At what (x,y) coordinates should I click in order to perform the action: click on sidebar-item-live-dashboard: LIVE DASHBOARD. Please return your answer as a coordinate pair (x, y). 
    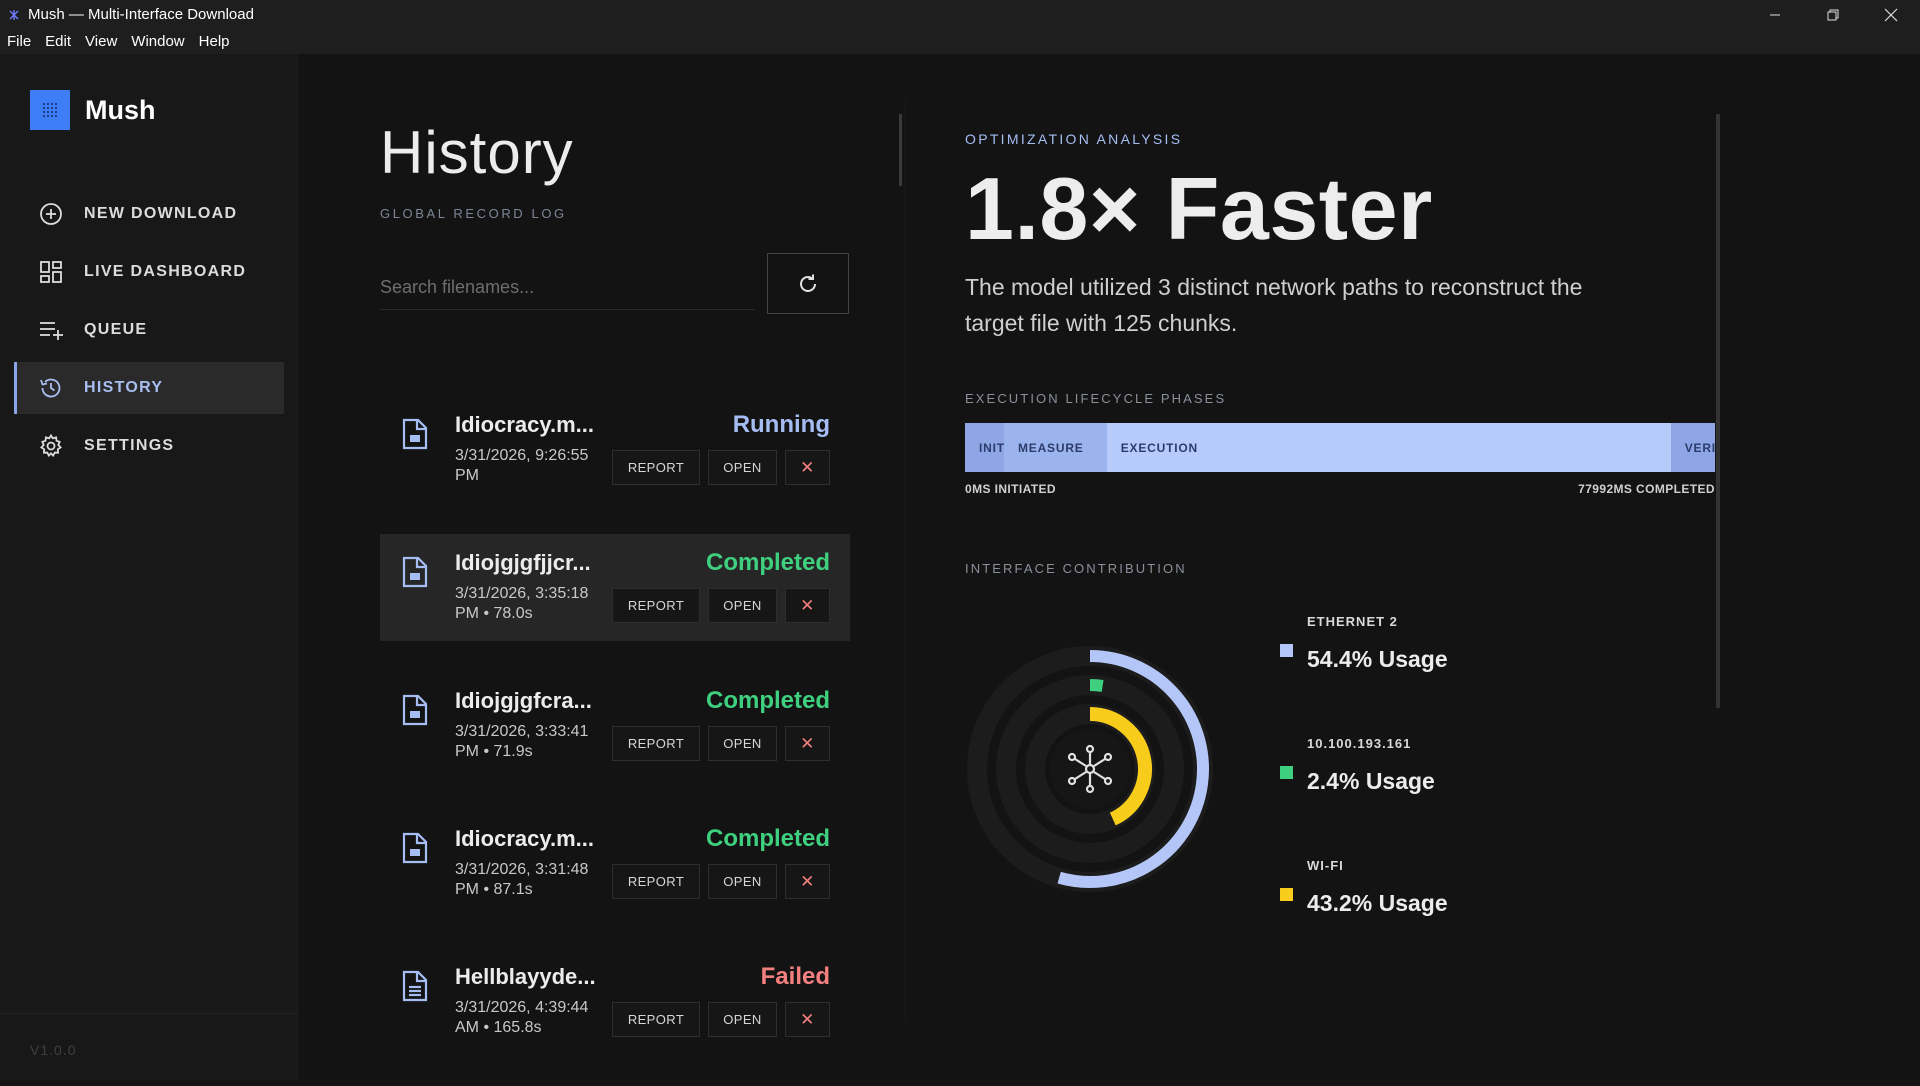
    Looking at the image, I should click on (149, 272).